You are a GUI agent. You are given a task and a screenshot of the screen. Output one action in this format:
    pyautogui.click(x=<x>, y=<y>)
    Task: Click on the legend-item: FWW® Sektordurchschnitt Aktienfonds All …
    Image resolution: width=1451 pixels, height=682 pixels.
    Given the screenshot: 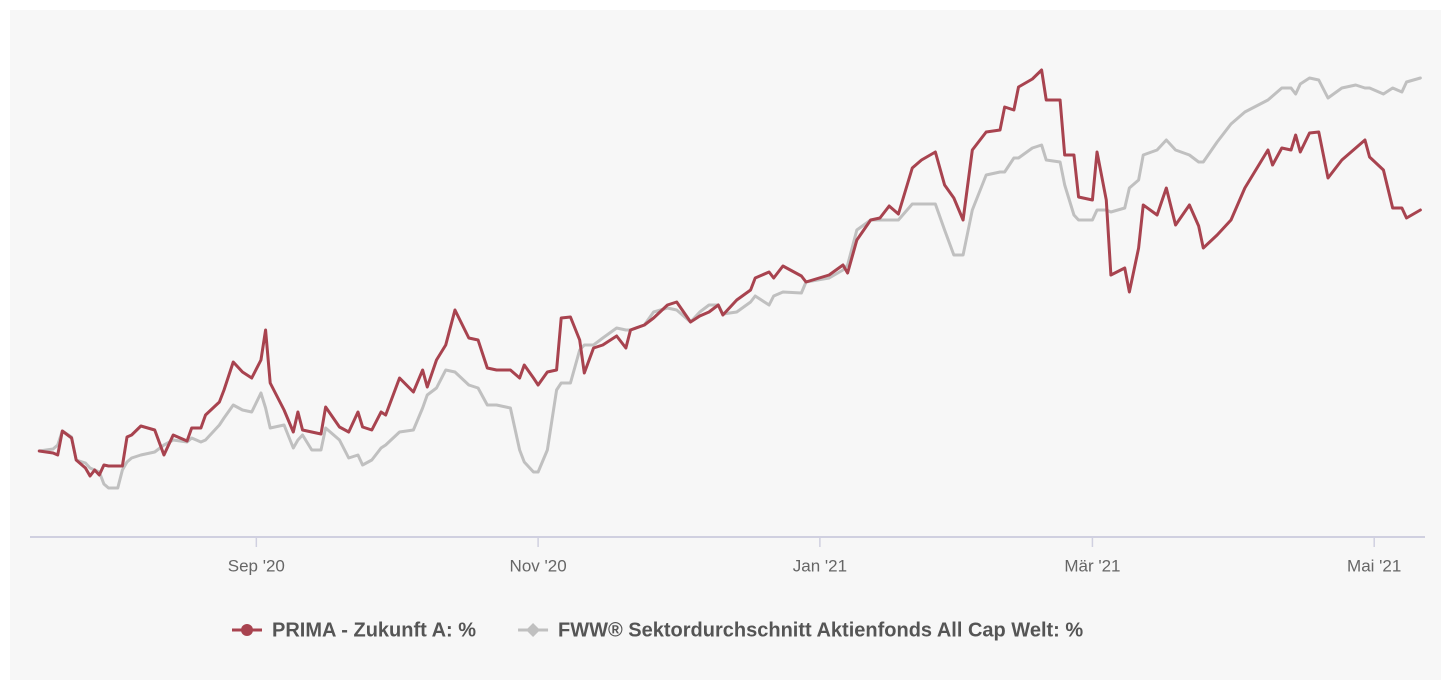 What is the action you would take?
    pyautogui.click(x=800, y=630)
    